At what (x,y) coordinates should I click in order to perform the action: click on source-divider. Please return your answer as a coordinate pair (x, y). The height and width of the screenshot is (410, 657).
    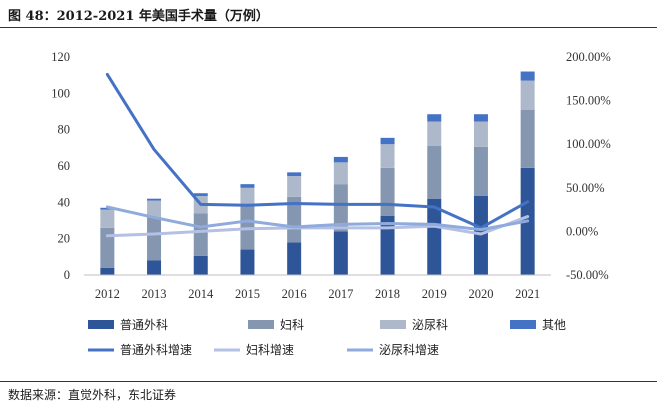
    Looking at the image, I should click on (328, 381).